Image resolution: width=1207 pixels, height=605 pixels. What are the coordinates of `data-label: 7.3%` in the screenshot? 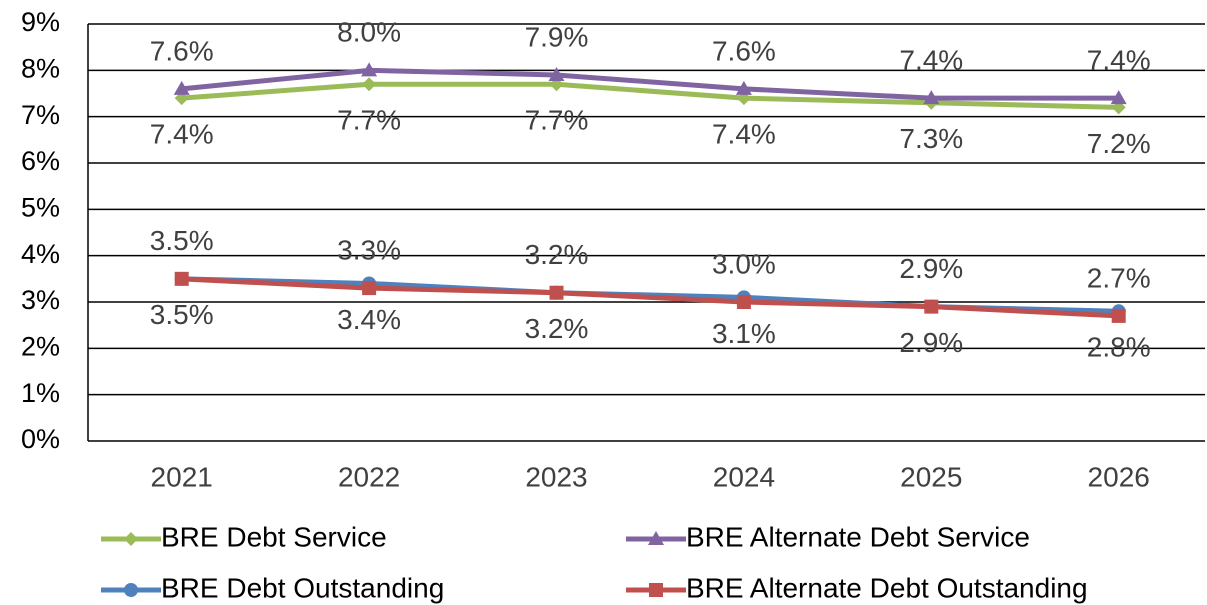 It's located at (931, 138).